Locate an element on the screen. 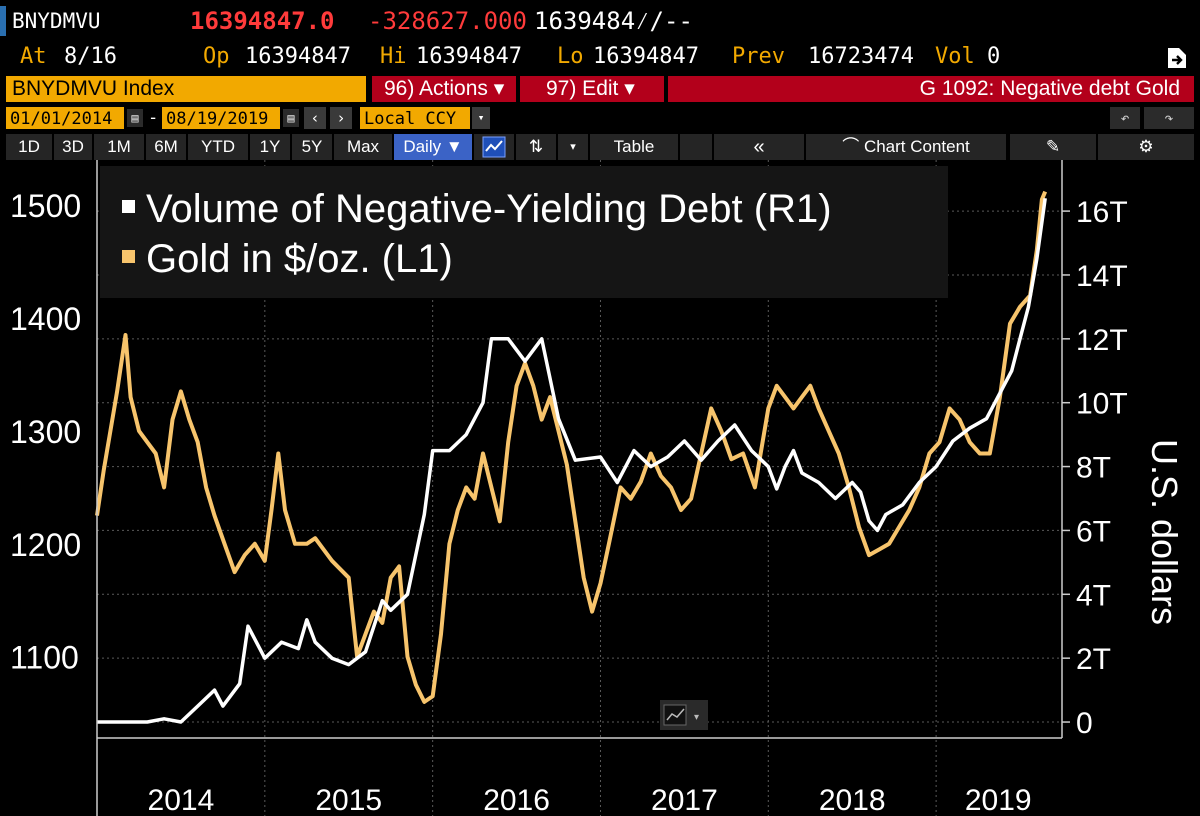 The width and height of the screenshot is (1200, 816). right-tick-label: 0 is located at coordinates (1084, 723).